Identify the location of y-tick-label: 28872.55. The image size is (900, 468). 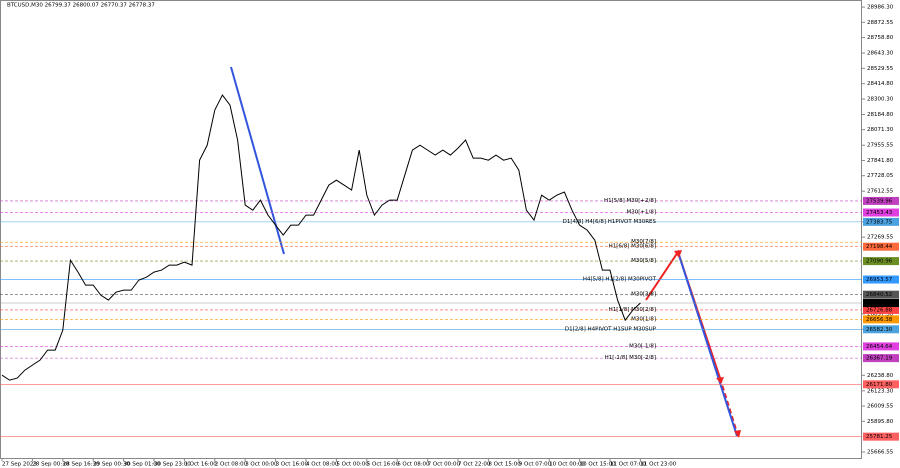
(880, 23).